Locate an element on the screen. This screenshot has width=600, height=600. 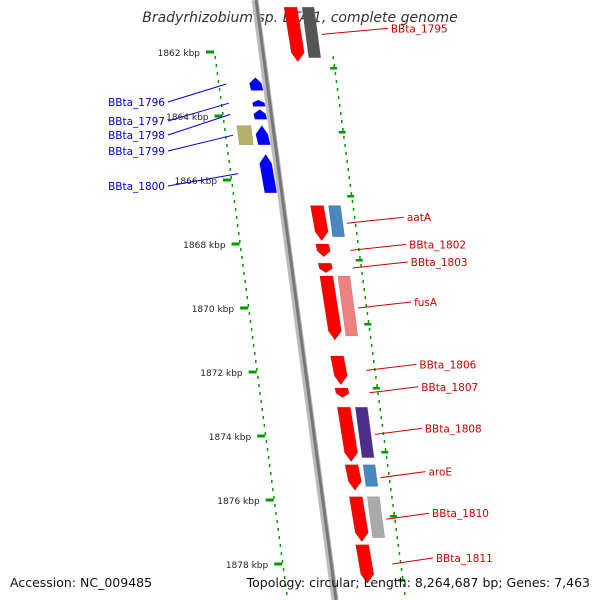
scale-tick-label: 1864 kbp is located at coordinates (187, 118).